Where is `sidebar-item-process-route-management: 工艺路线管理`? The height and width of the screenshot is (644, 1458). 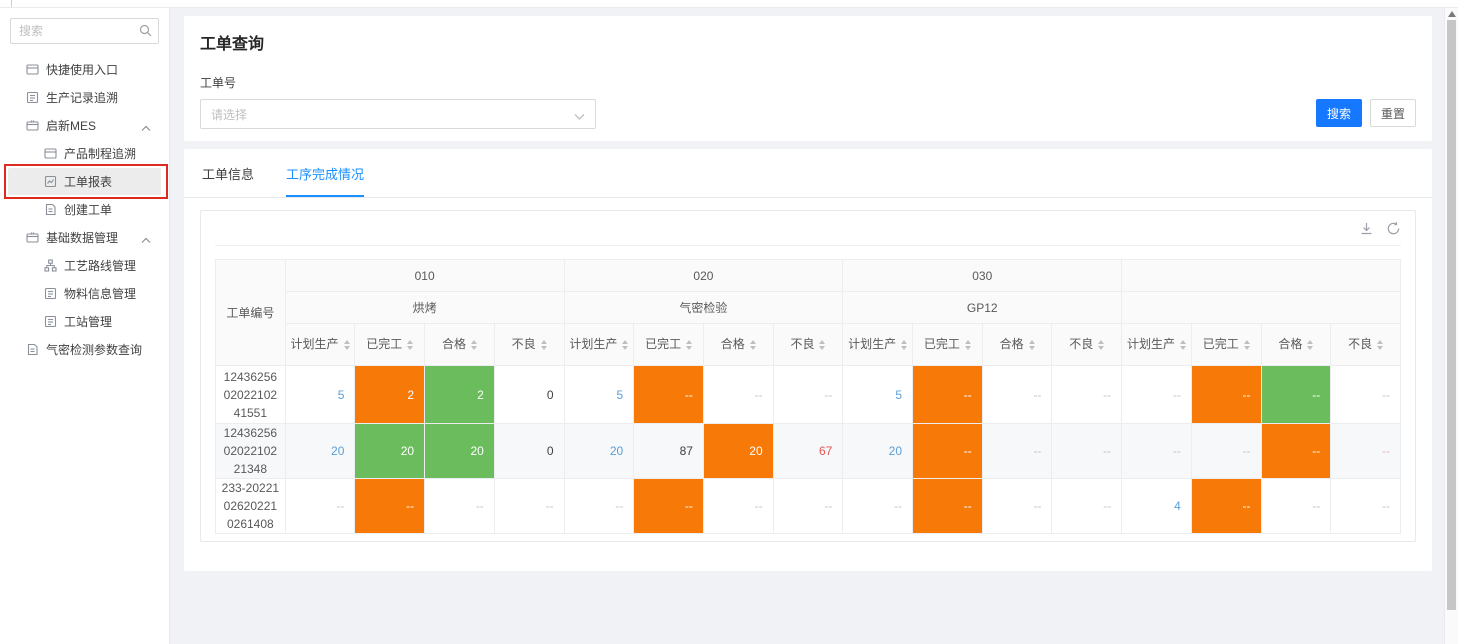 sidebar-item-process-route-management: 工艺路线管理 is located at coordinates (84, 265).